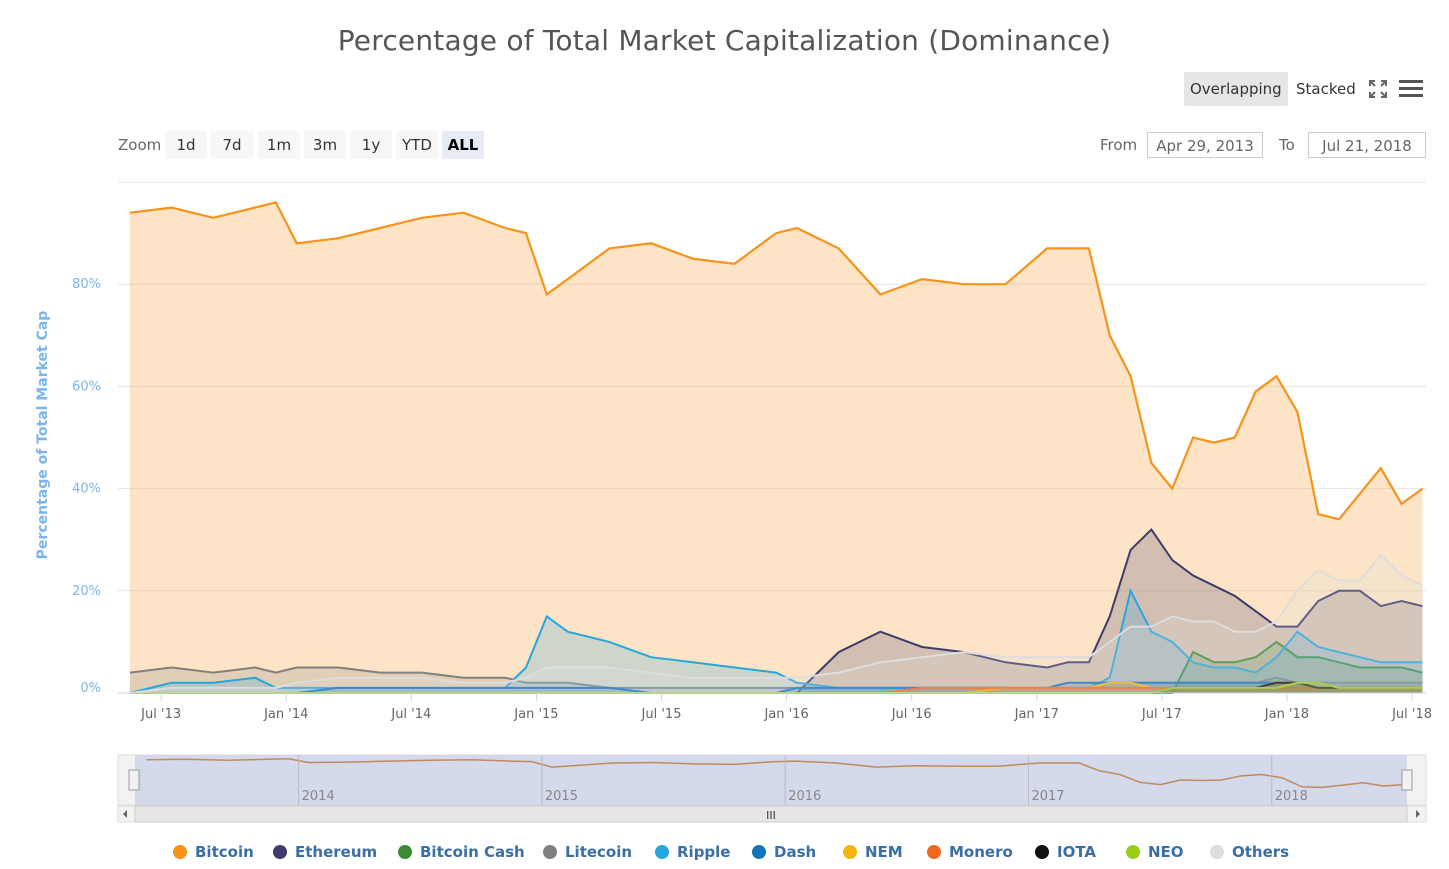  Describe the element at coordinates (90, 688) in the screenshot. I see `y-tick-label: 0%` at that location.